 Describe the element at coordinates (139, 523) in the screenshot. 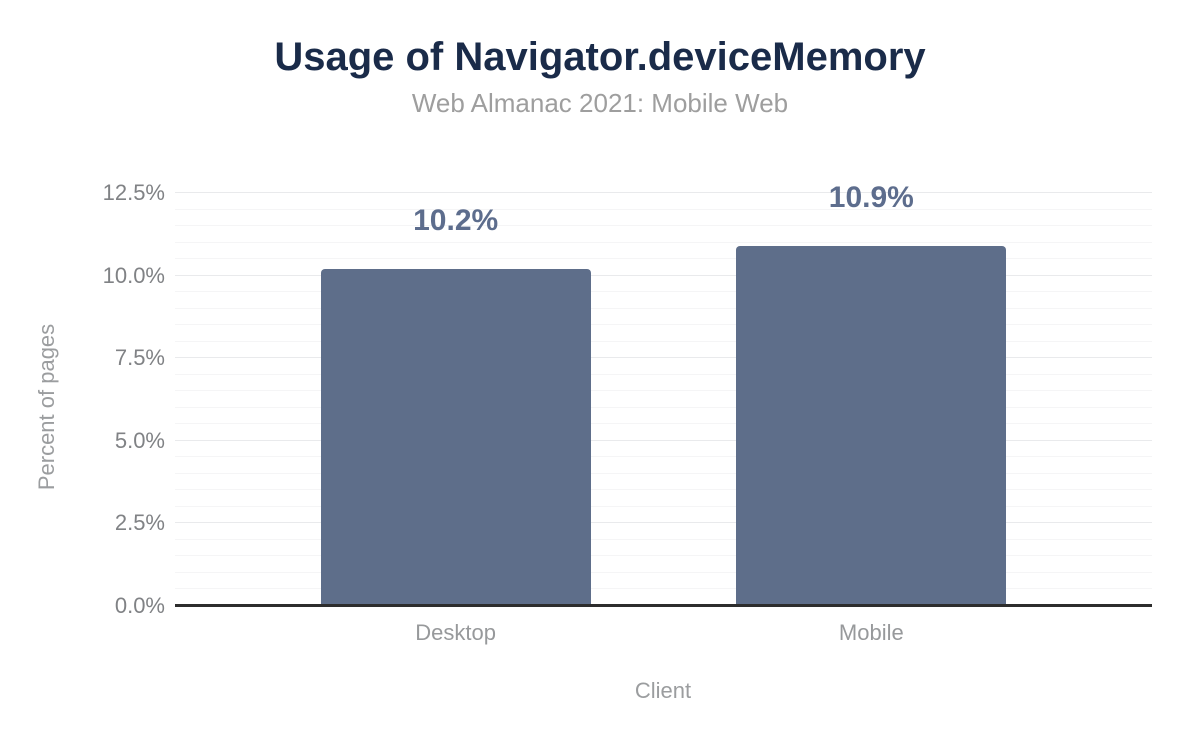

I see `y-tick-label: 2.5%` at that location.